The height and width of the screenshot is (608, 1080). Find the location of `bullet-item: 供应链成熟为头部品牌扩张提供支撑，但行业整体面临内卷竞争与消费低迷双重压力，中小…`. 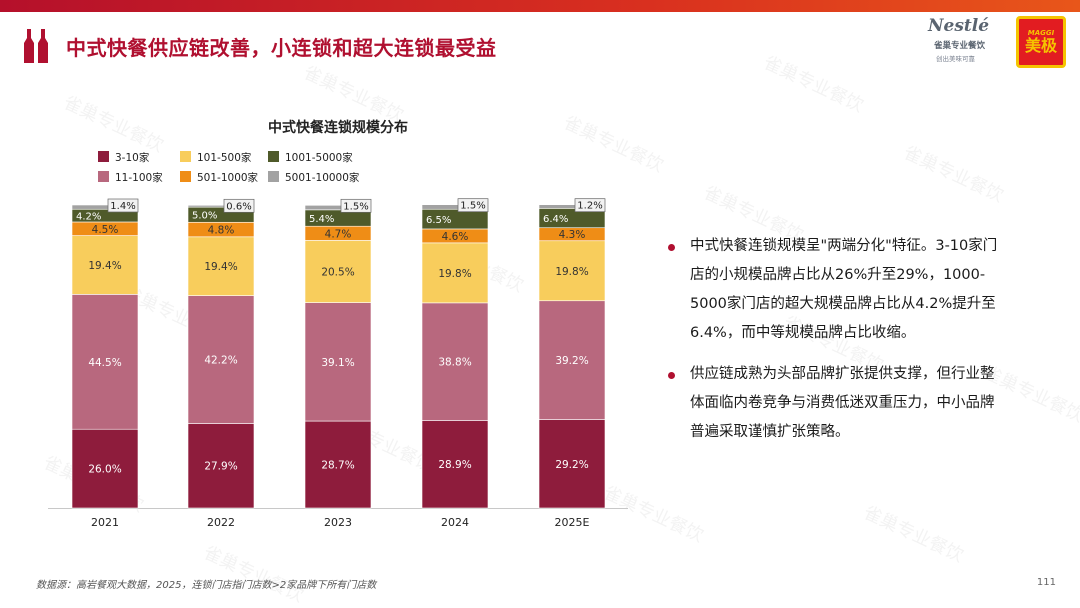

bullet-item: 供应链成熟为头部品牌扩张提供支撑，但行业整体面临内卷竞争与消费低迷双重压力，中小… is located at coordinates (836, 403).